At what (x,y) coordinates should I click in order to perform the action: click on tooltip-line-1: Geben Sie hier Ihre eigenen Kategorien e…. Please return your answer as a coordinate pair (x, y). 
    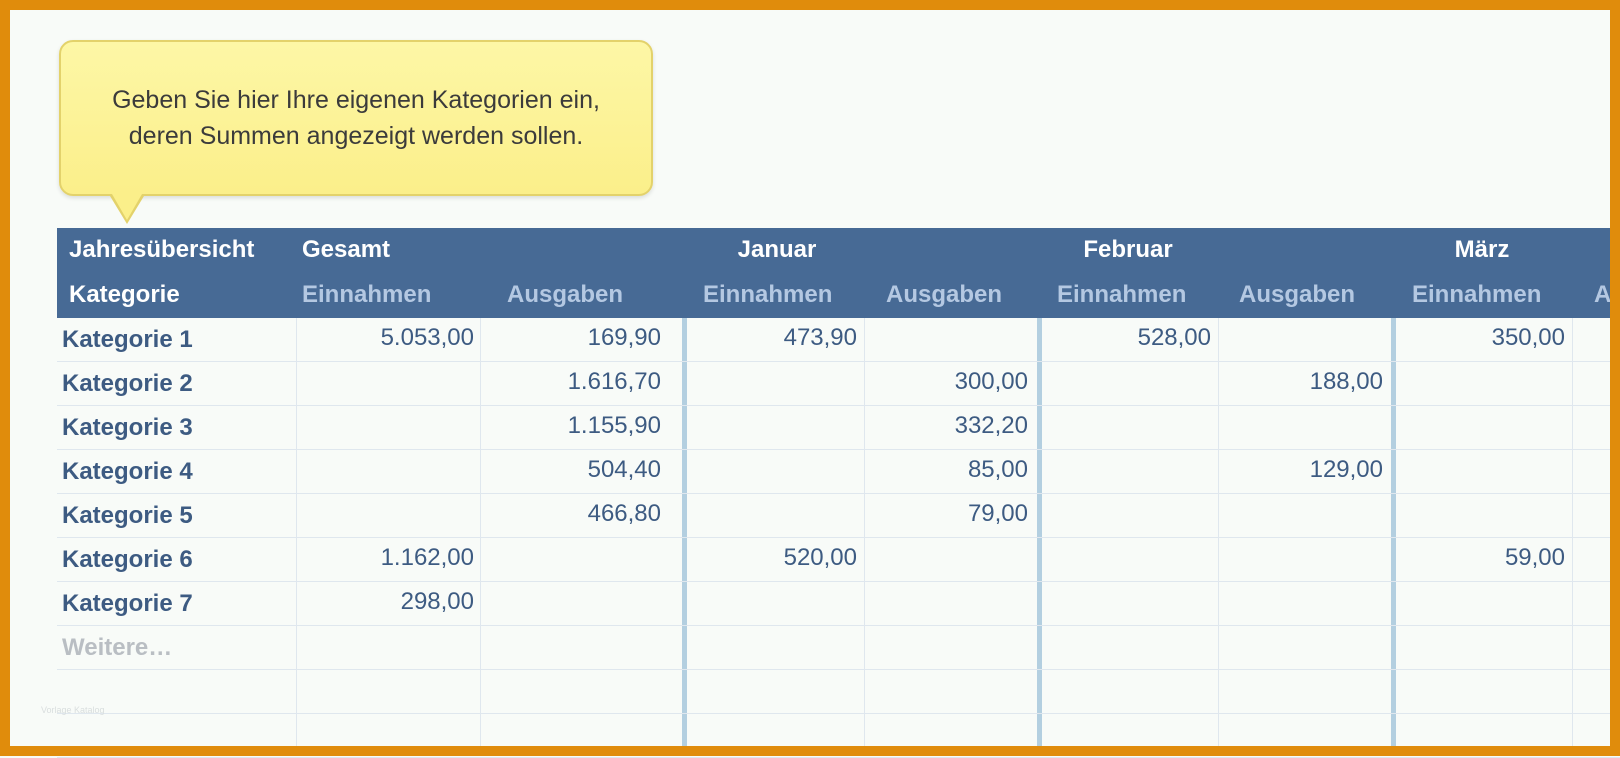
    Looking at the image, I should click on (356, 100).